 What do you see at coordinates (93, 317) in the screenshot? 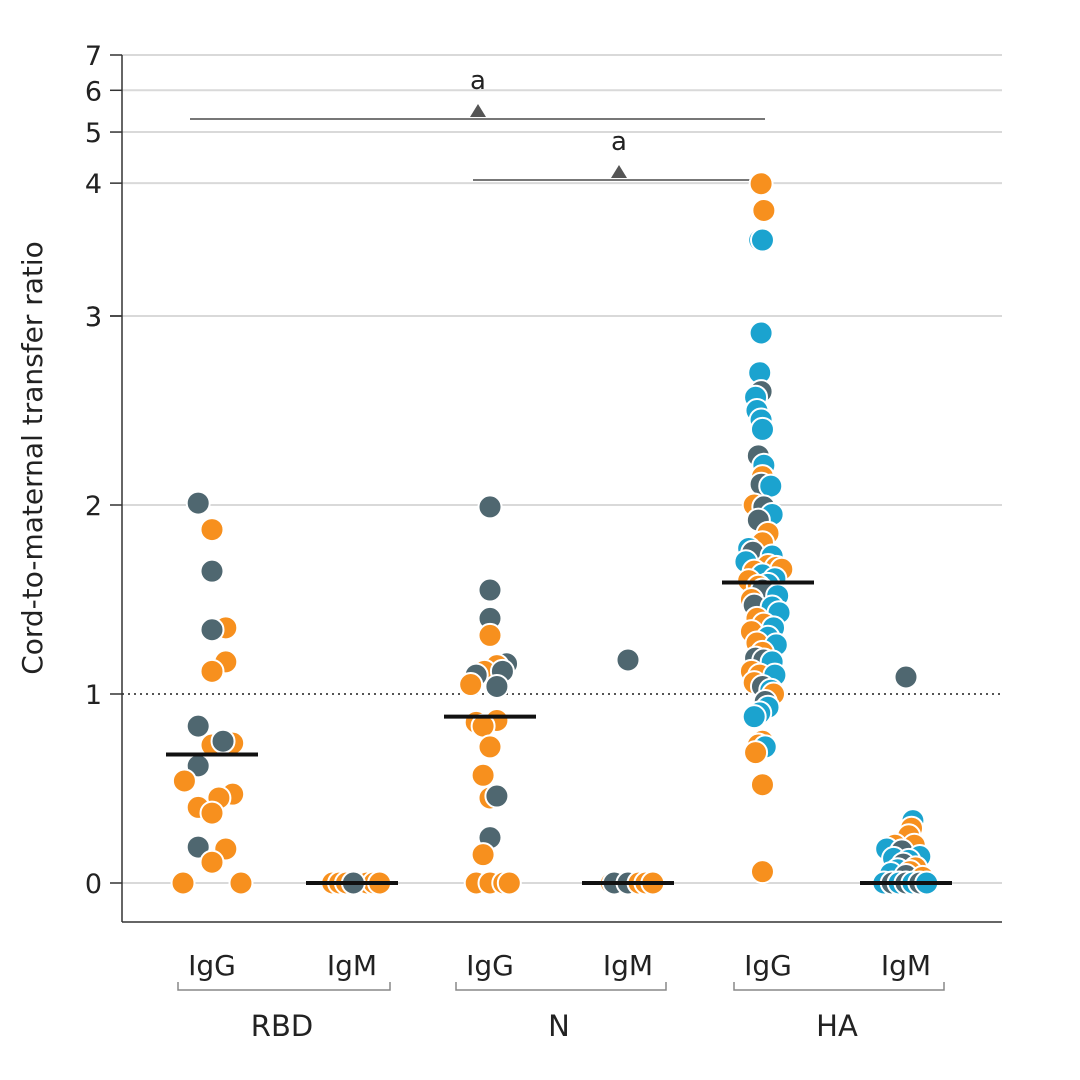
I see `y-tick-label: 3` at bounding box center [93, 317].